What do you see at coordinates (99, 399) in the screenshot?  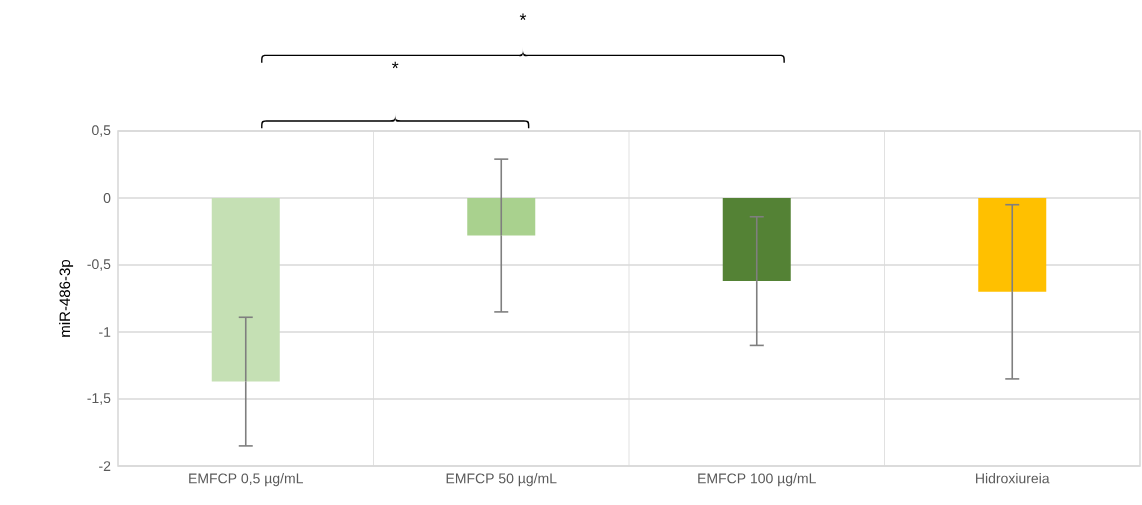 I see `y-tick-label: -1,5` at bounding box center [99, 399].